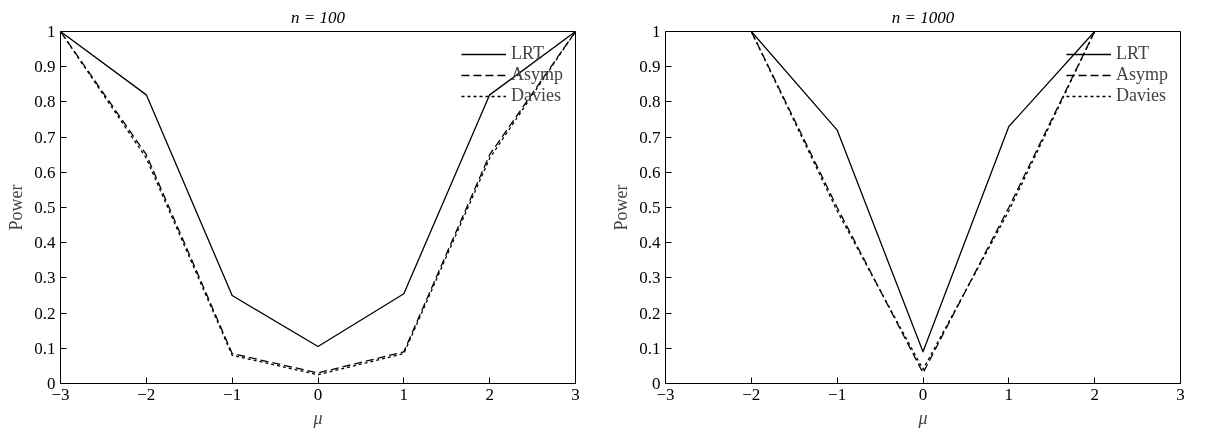 The height and width of the screenshot is (439, 1229). Describe the element at coordinates (318, 17) in the screenshot. I see `chart-title: n = 100` at that location.